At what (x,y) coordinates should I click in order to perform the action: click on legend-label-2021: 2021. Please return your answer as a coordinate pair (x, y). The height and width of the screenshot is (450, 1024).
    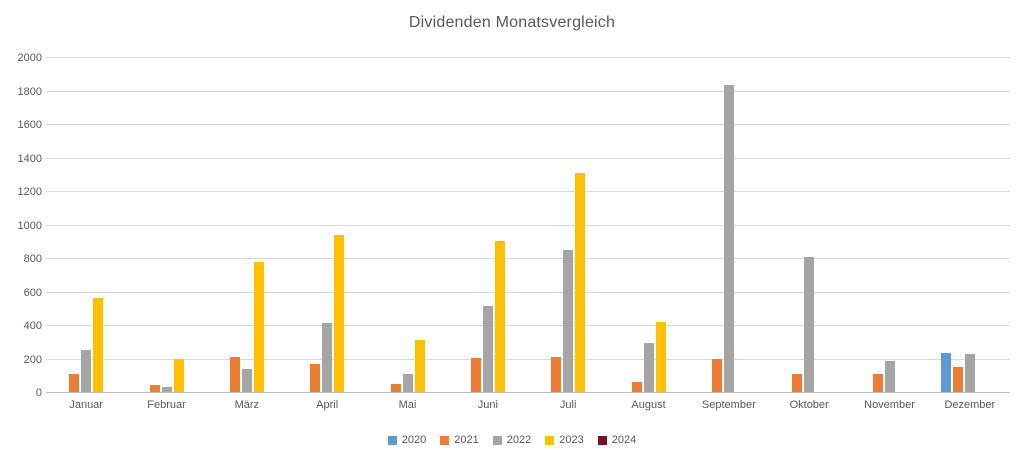
    Looking at the image, I should click on (466, 440).